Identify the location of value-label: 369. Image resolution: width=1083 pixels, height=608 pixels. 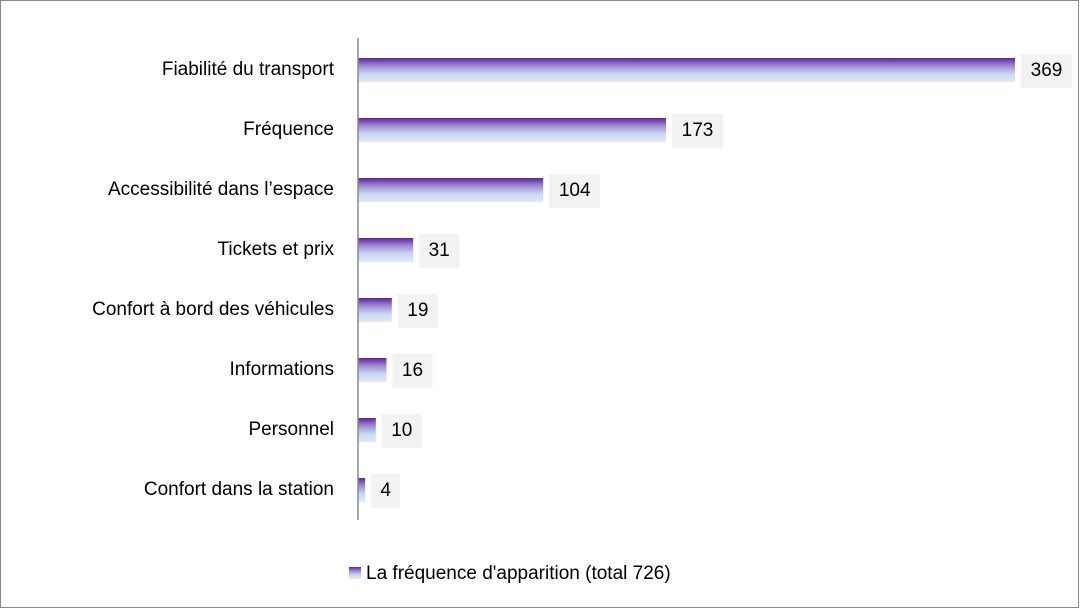
(1047, 70).